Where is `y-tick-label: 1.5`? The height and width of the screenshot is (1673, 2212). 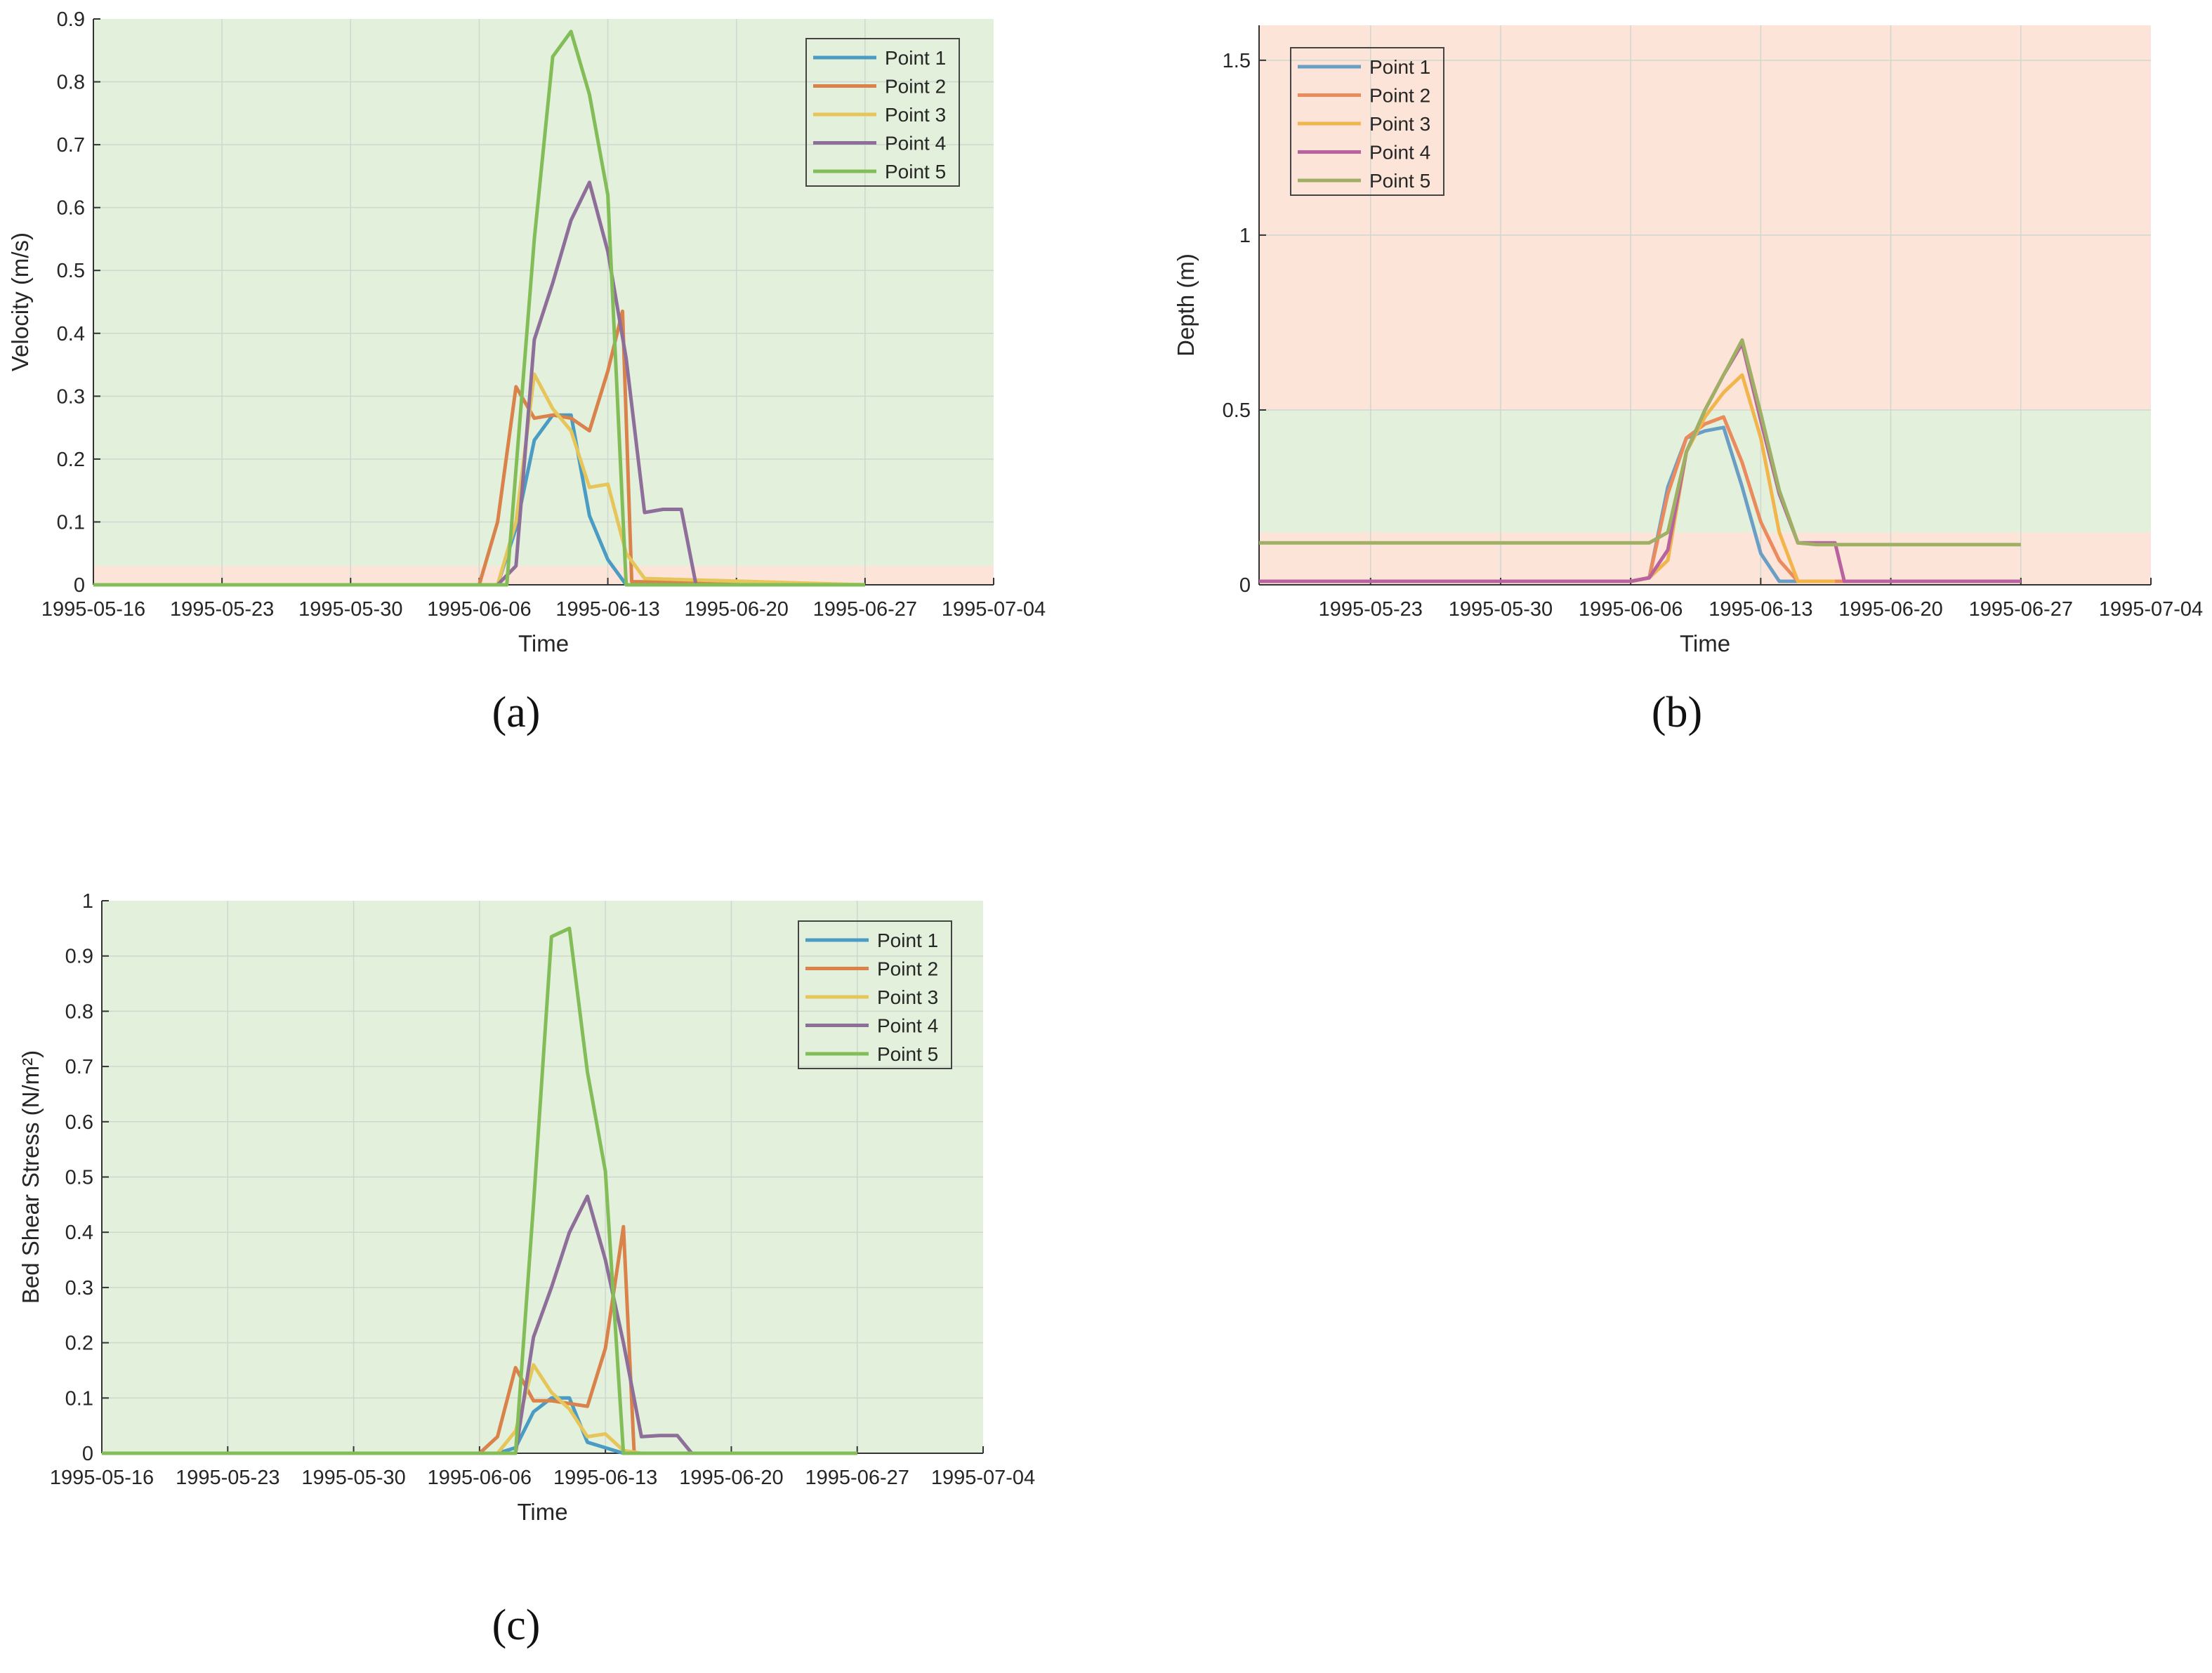 y-tick-label: 1.5 is located at coordinates (1237, 61).